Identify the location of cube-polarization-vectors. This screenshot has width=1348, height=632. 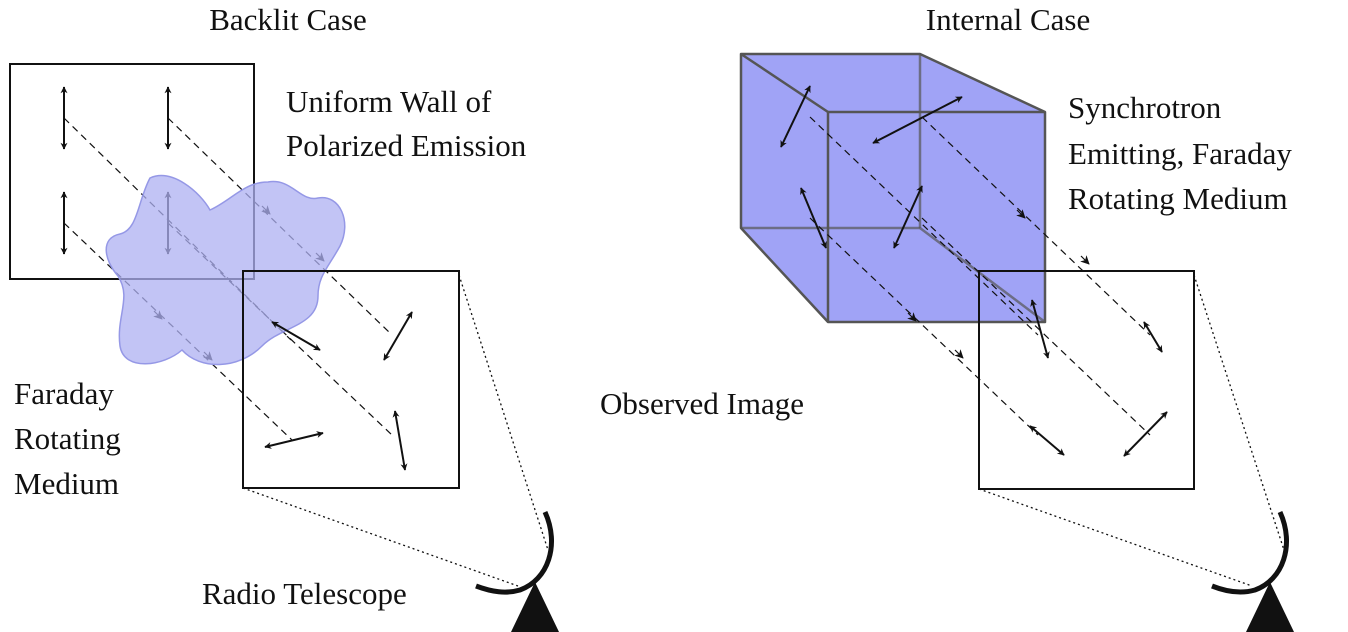
(871, 167).